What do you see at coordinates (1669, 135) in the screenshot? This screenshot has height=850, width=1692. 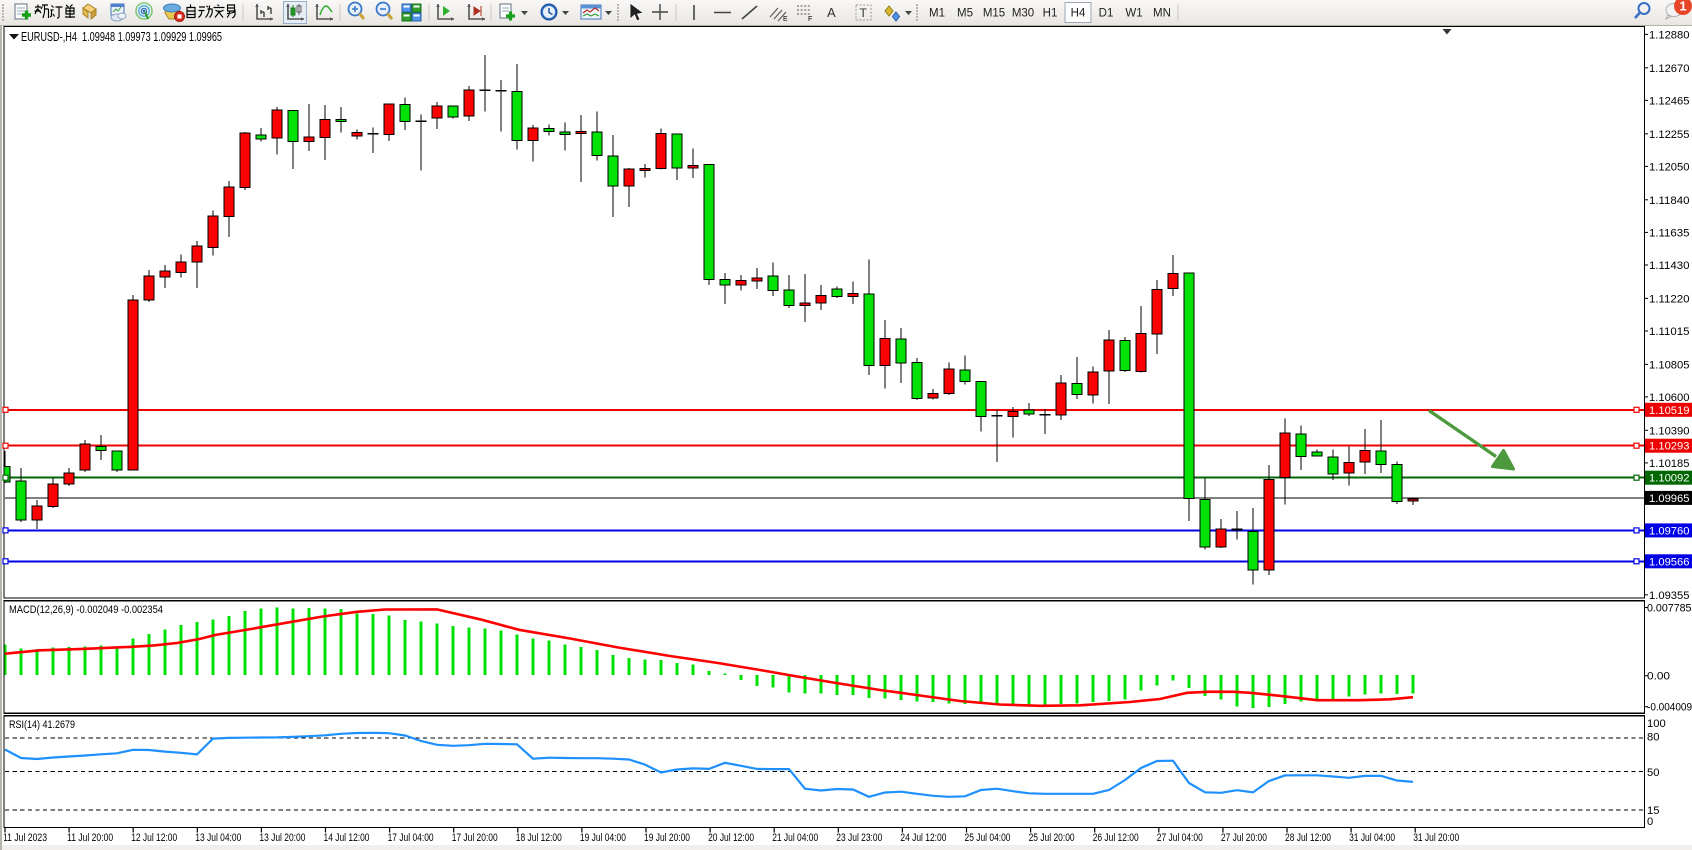 I see `svg-text: 1.12255` at bounding box center [1669, 135].